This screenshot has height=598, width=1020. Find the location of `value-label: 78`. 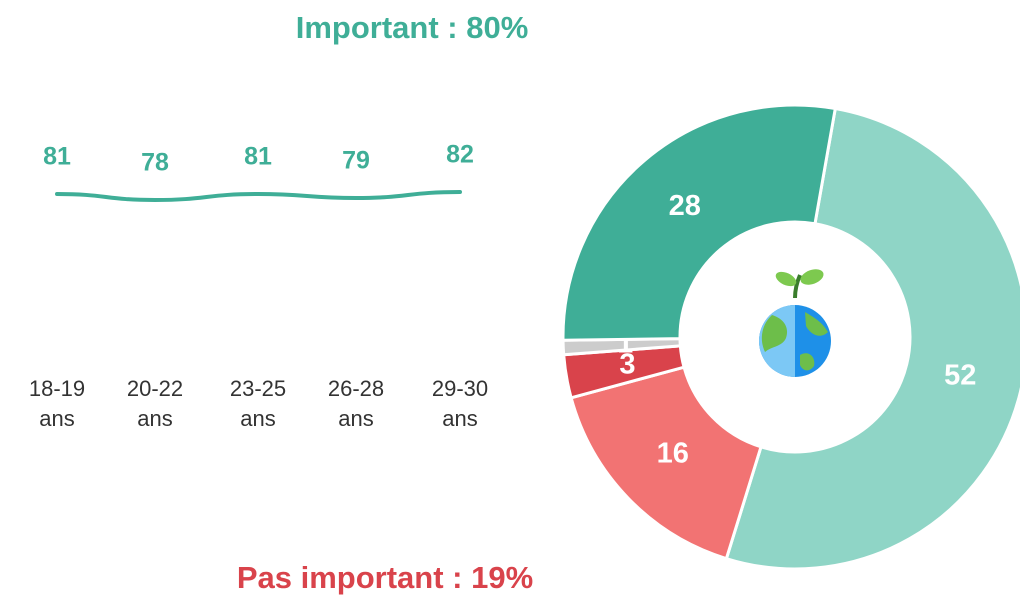

value-label: 78 is located at coordinates (155, 163).